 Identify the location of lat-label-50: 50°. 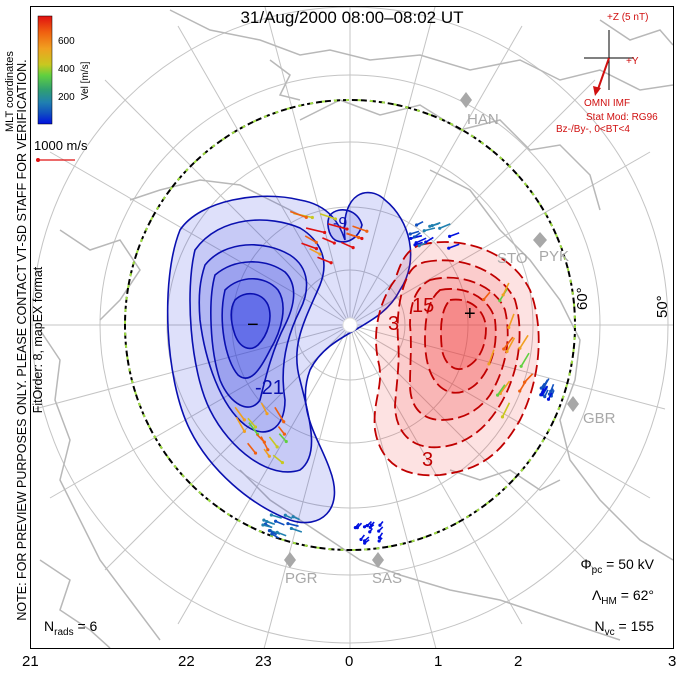
(662, 306).